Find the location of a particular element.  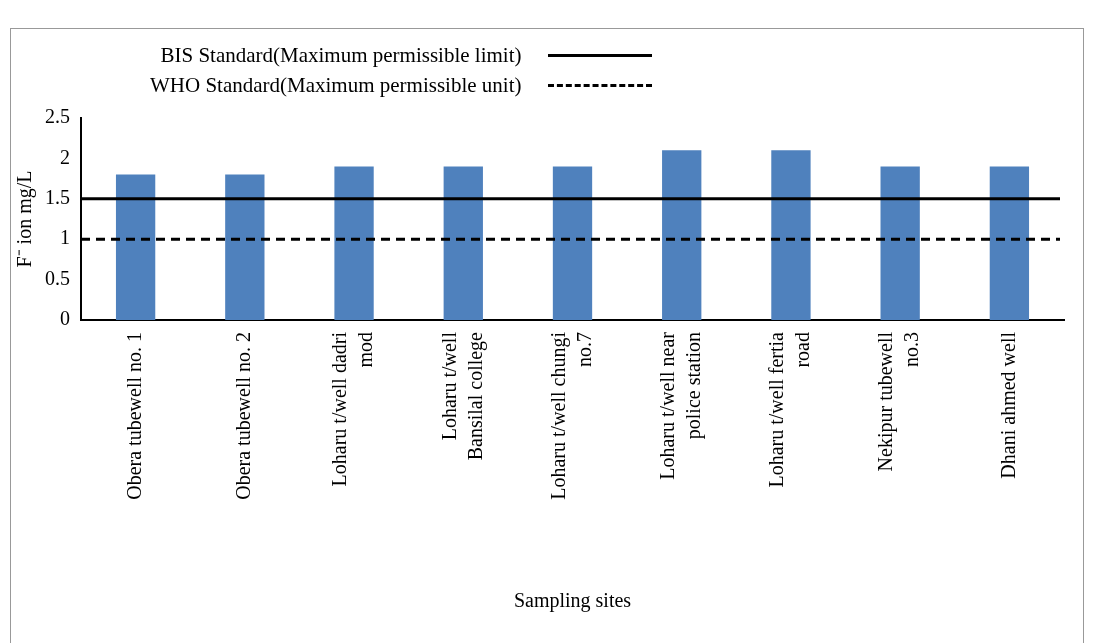

legend-label: BIS Standard(Maximum permissible limit) is located at coordinates (341, 55).